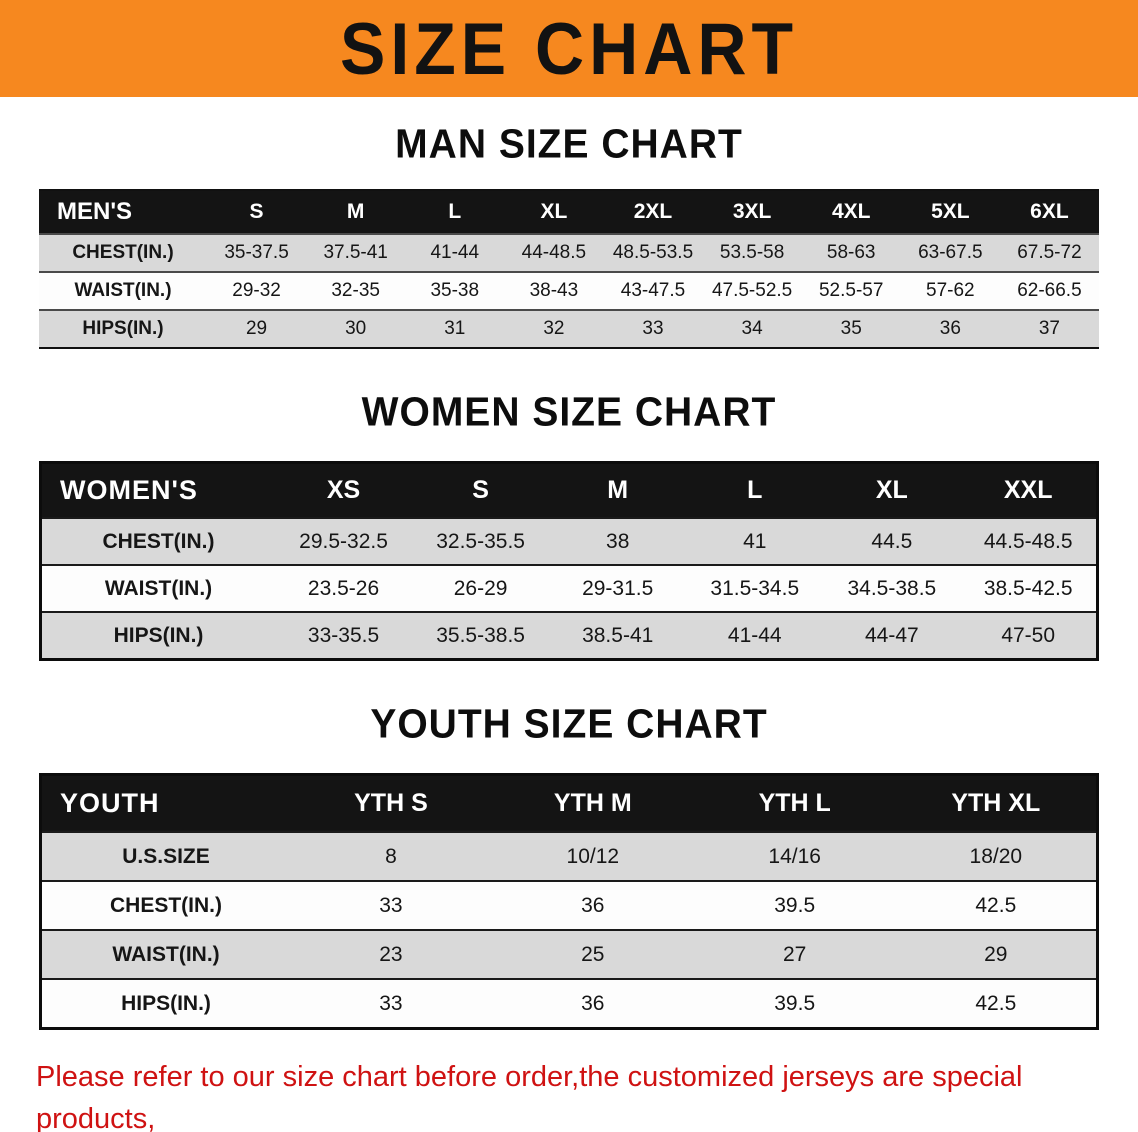 Image resolution: width=1138 pixels, height=1132 pixels. I want to click on size-column-header: 2XL, so click(653, 211).